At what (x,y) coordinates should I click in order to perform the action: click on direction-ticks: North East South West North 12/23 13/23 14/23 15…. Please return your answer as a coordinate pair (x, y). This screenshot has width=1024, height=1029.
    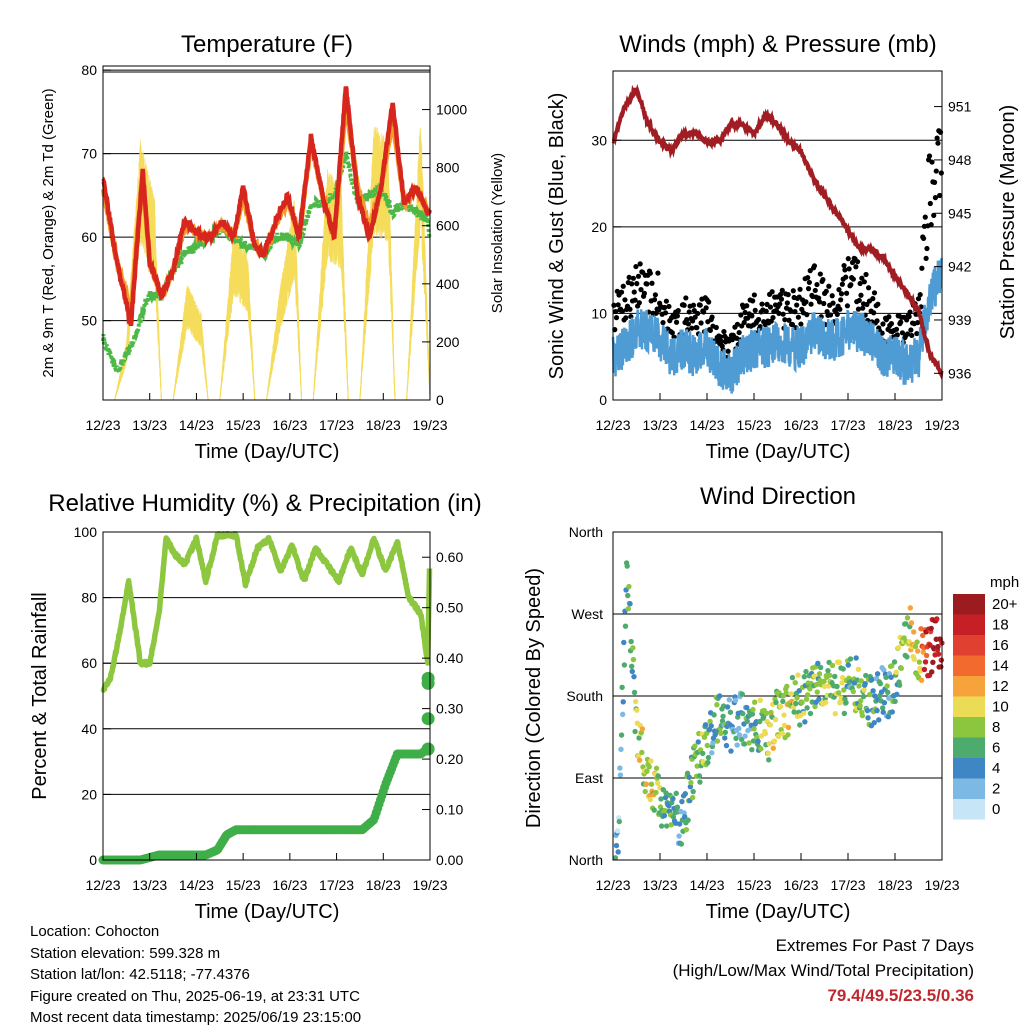
    Looking at the image, I should click on (762, 708).